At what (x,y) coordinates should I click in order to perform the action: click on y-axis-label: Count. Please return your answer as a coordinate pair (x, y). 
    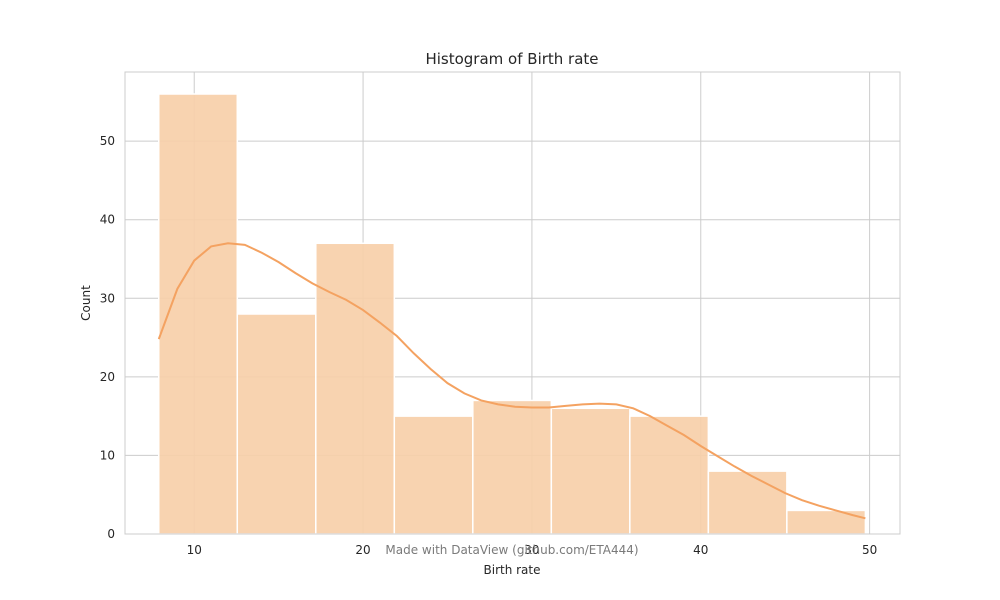
    Looking at the image, I should click on (86, 303).